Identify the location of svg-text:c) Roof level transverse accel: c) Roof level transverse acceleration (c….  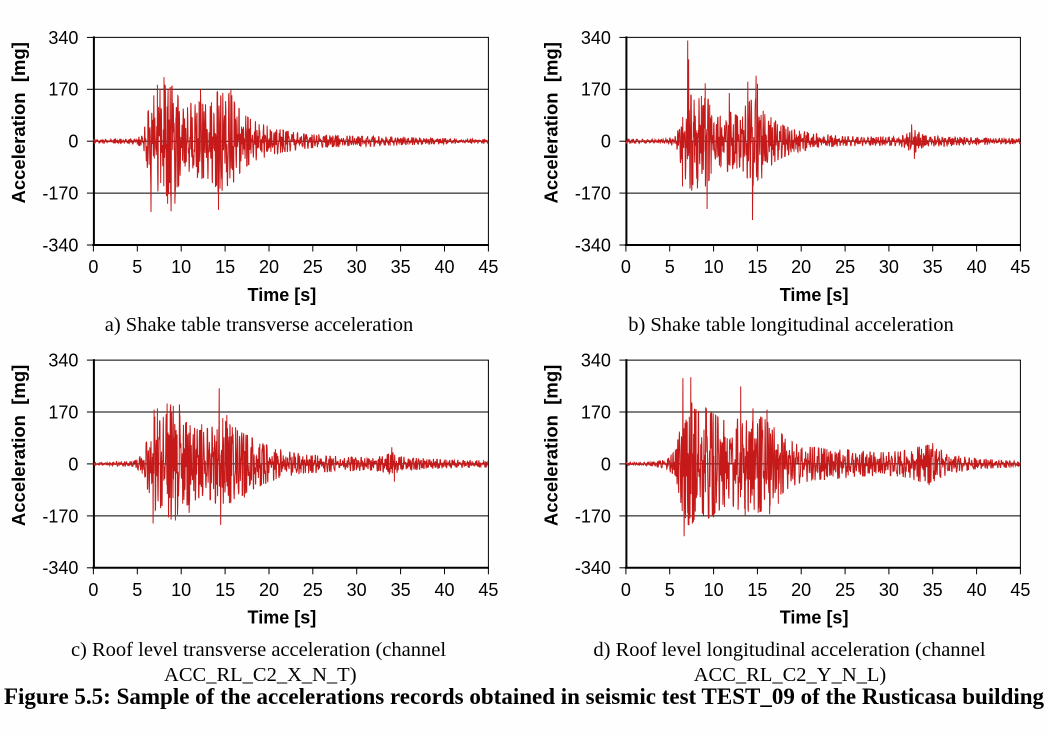
(258, 650).